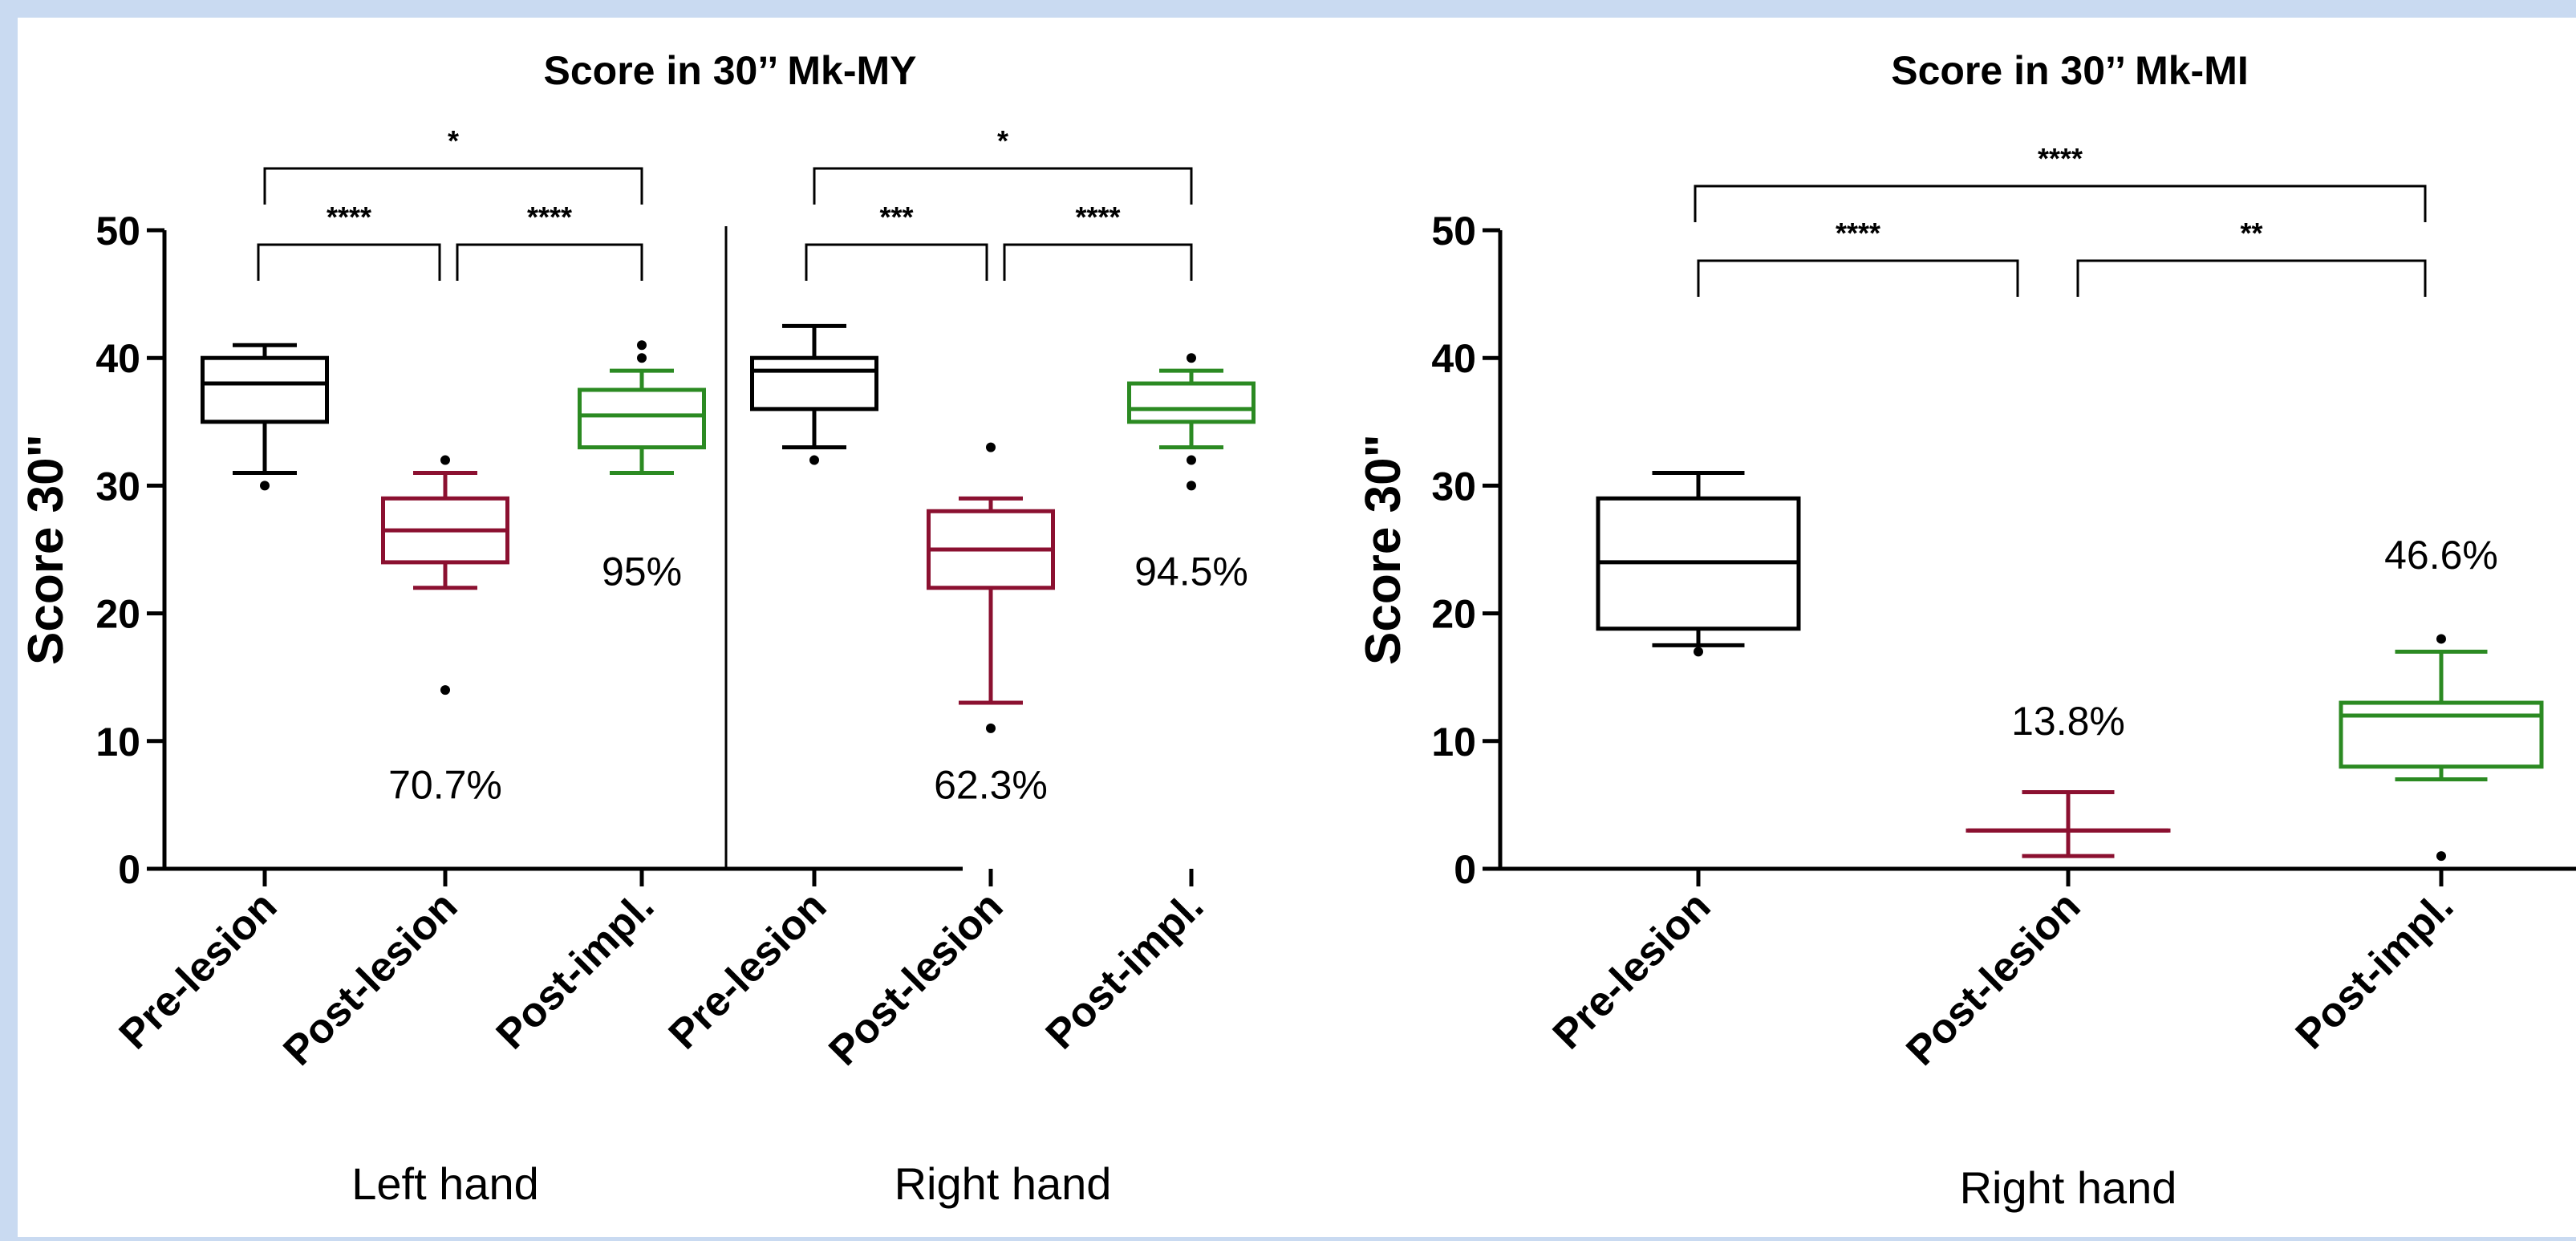 The image size is (2576, 1241). I want to click on group-label: Left hand, so click(445, 1184).